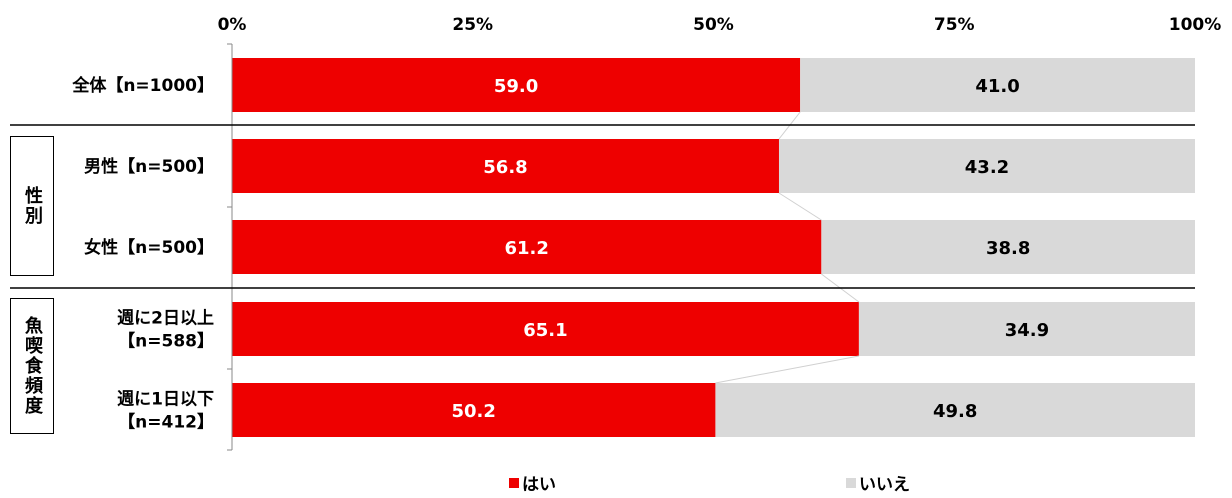 The height and width of the screenshot is (498, 1232). Describe the element at coordinates (713, 25) in the screenshot. I see `x-tick-label: 50%` at that location.